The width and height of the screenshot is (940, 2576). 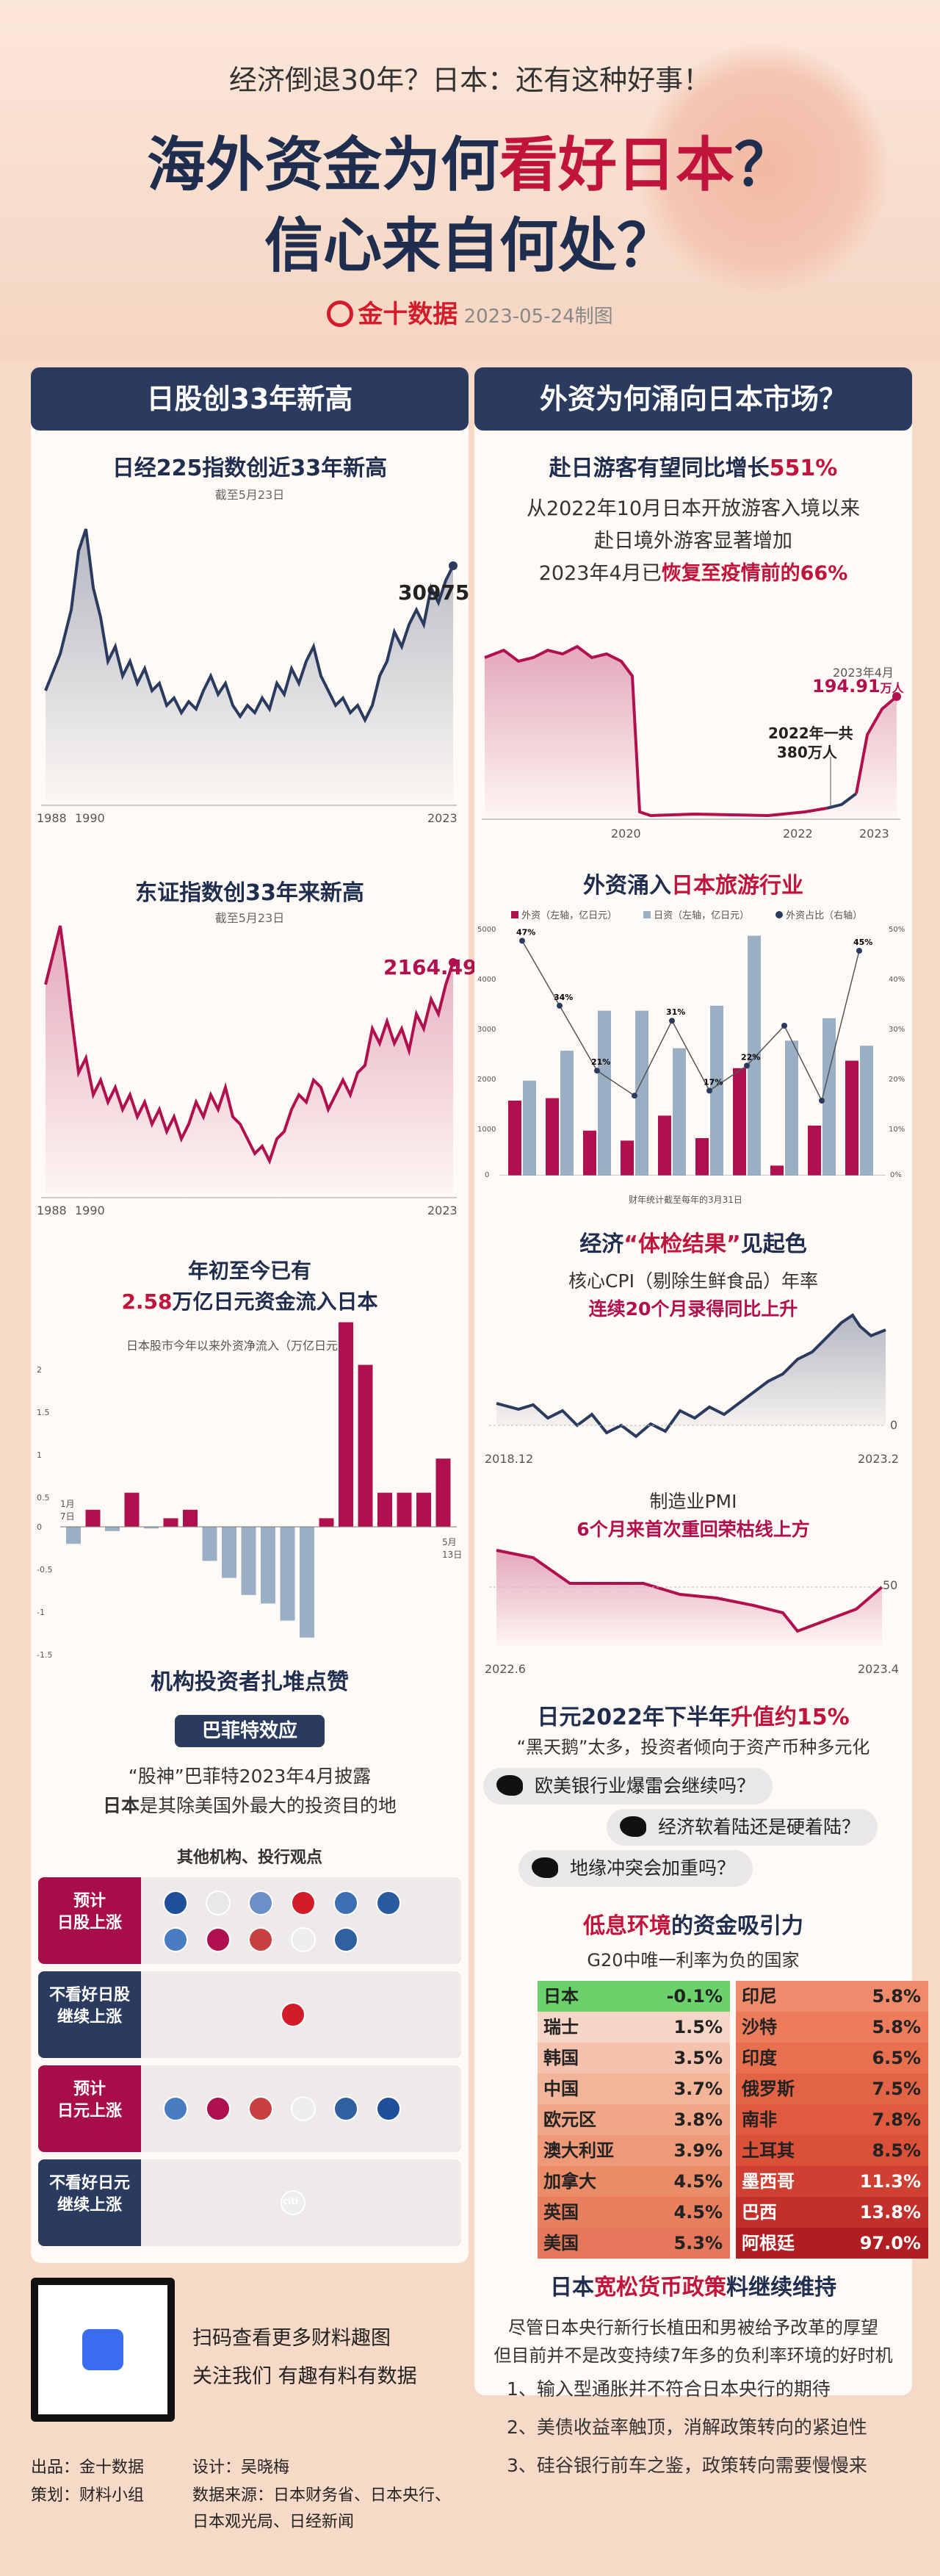 I want to click on rate-row: 加拿大 4.5%, so click(x=634, y=2181).